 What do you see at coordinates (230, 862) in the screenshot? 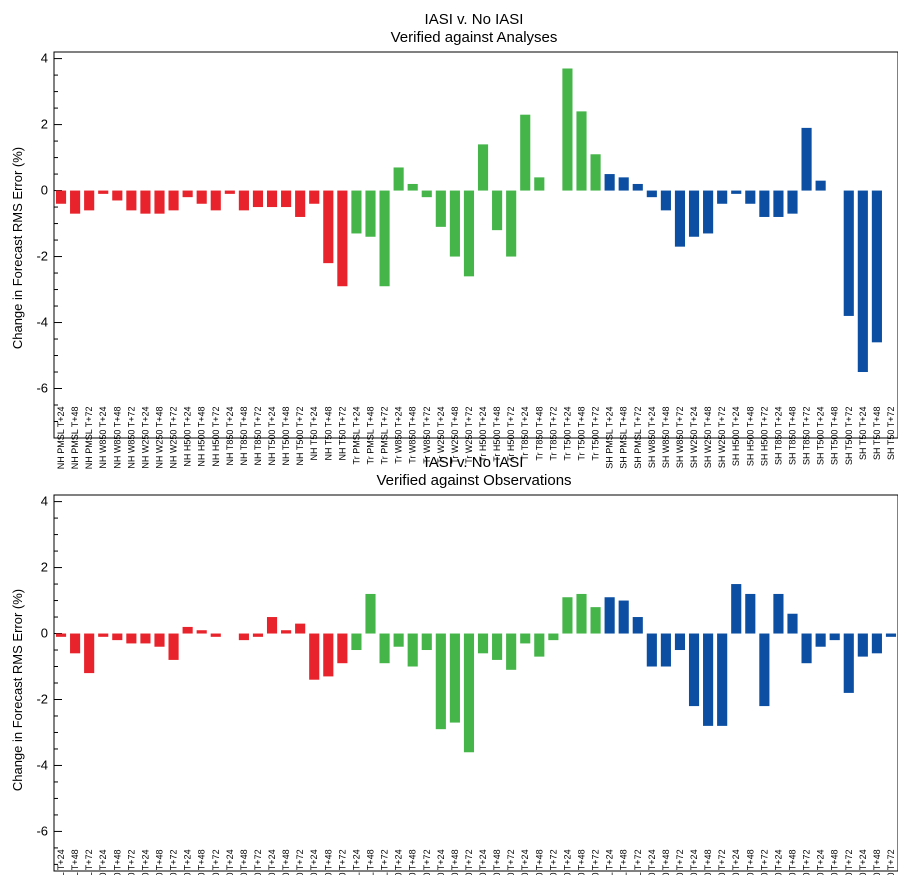
I see `x-tick-label: NH T850 T+24` at bounding box center [230, 862].